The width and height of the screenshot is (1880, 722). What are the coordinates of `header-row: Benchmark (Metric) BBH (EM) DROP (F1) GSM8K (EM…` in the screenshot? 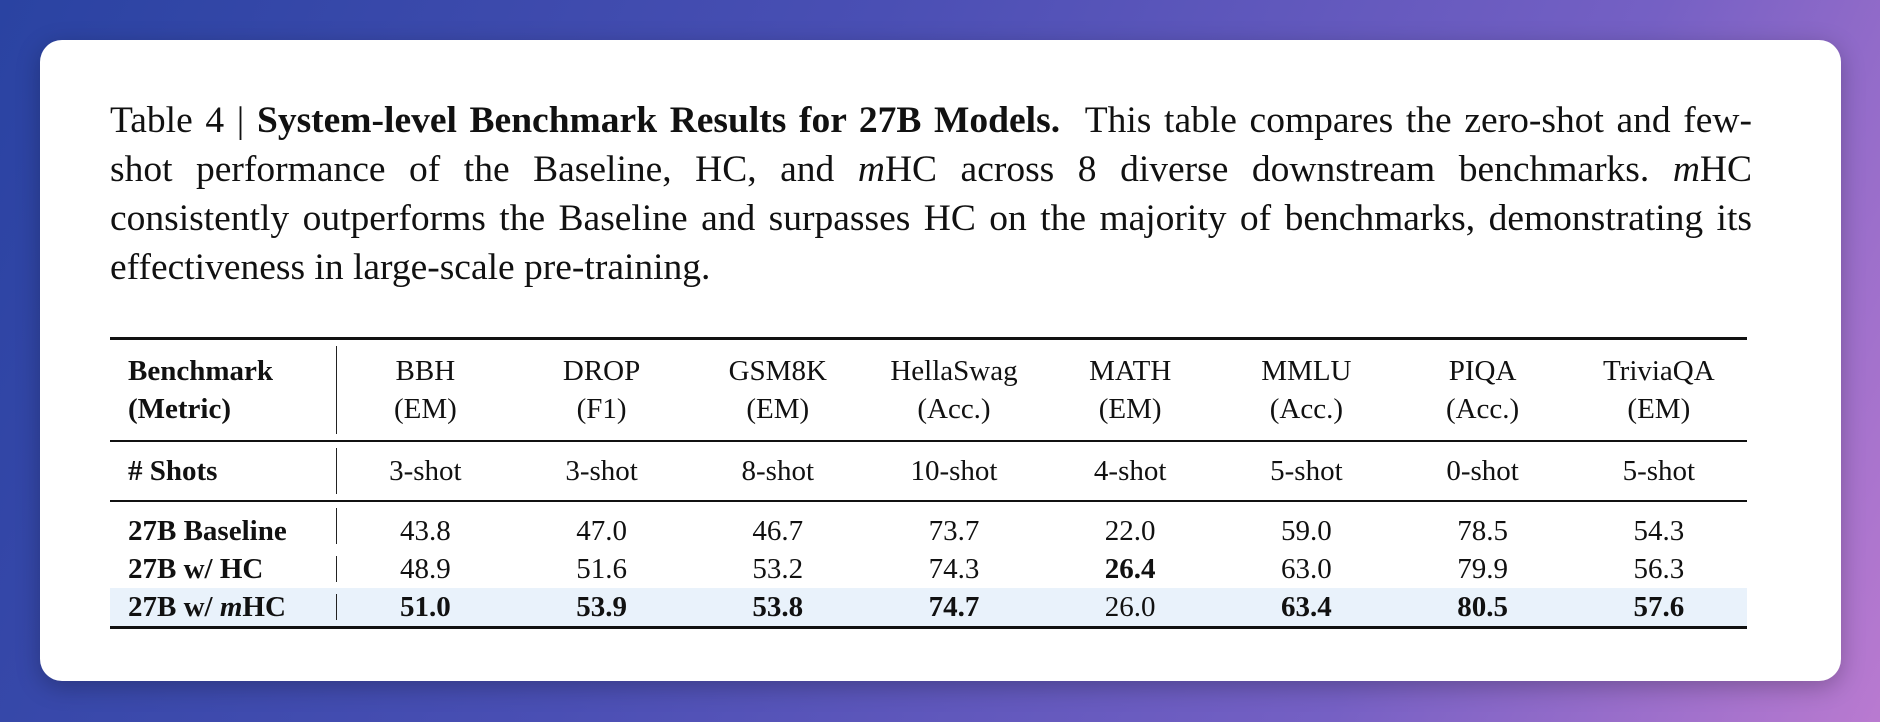 It's located at (928, 390).